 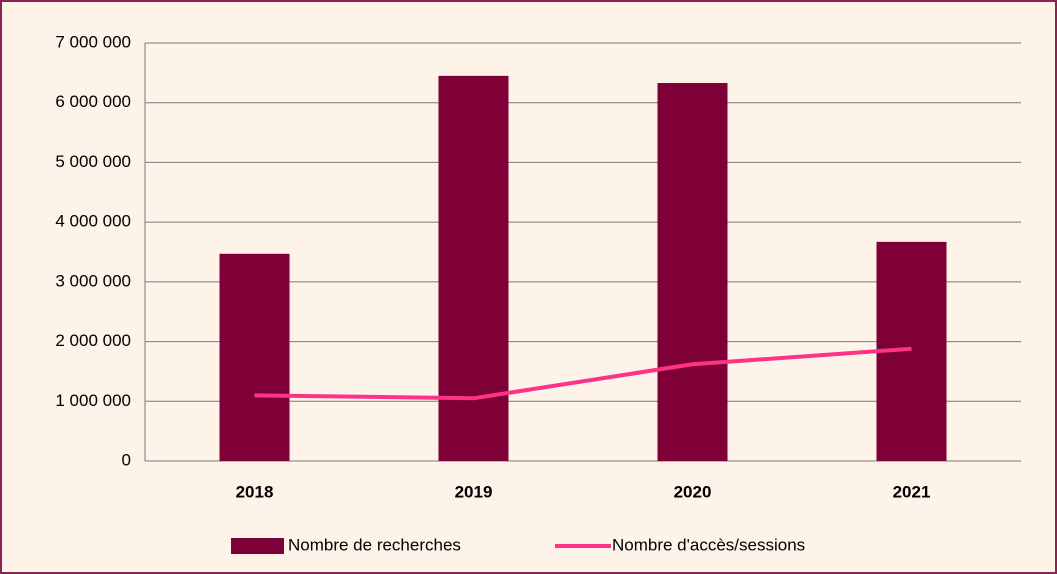 I want to click on legend-label: Nombre d'accès/sessions, so click(x=708, y=544).